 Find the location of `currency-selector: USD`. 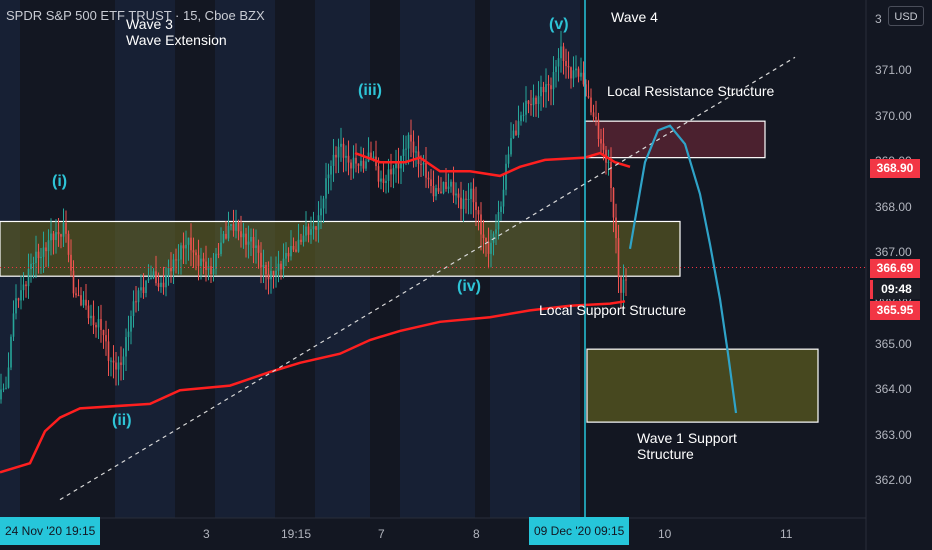

currency-selector: USD is located at coordinates (906, 16).